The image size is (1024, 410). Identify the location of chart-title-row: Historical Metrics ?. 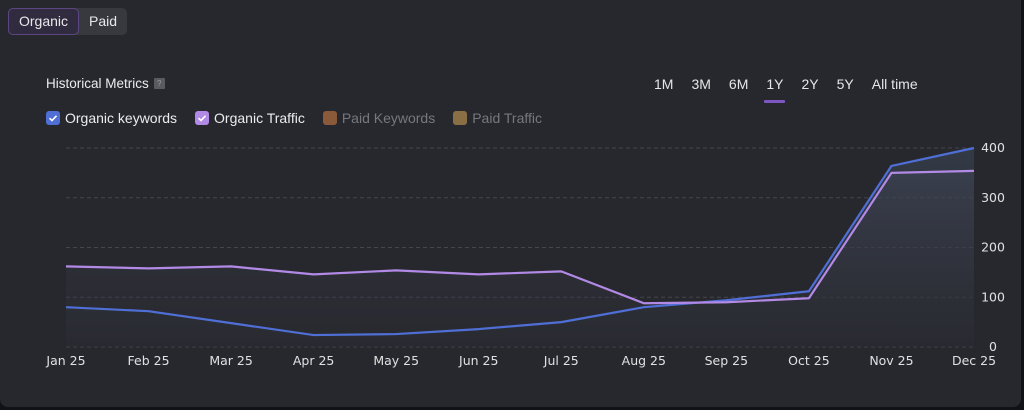
(105, 83).